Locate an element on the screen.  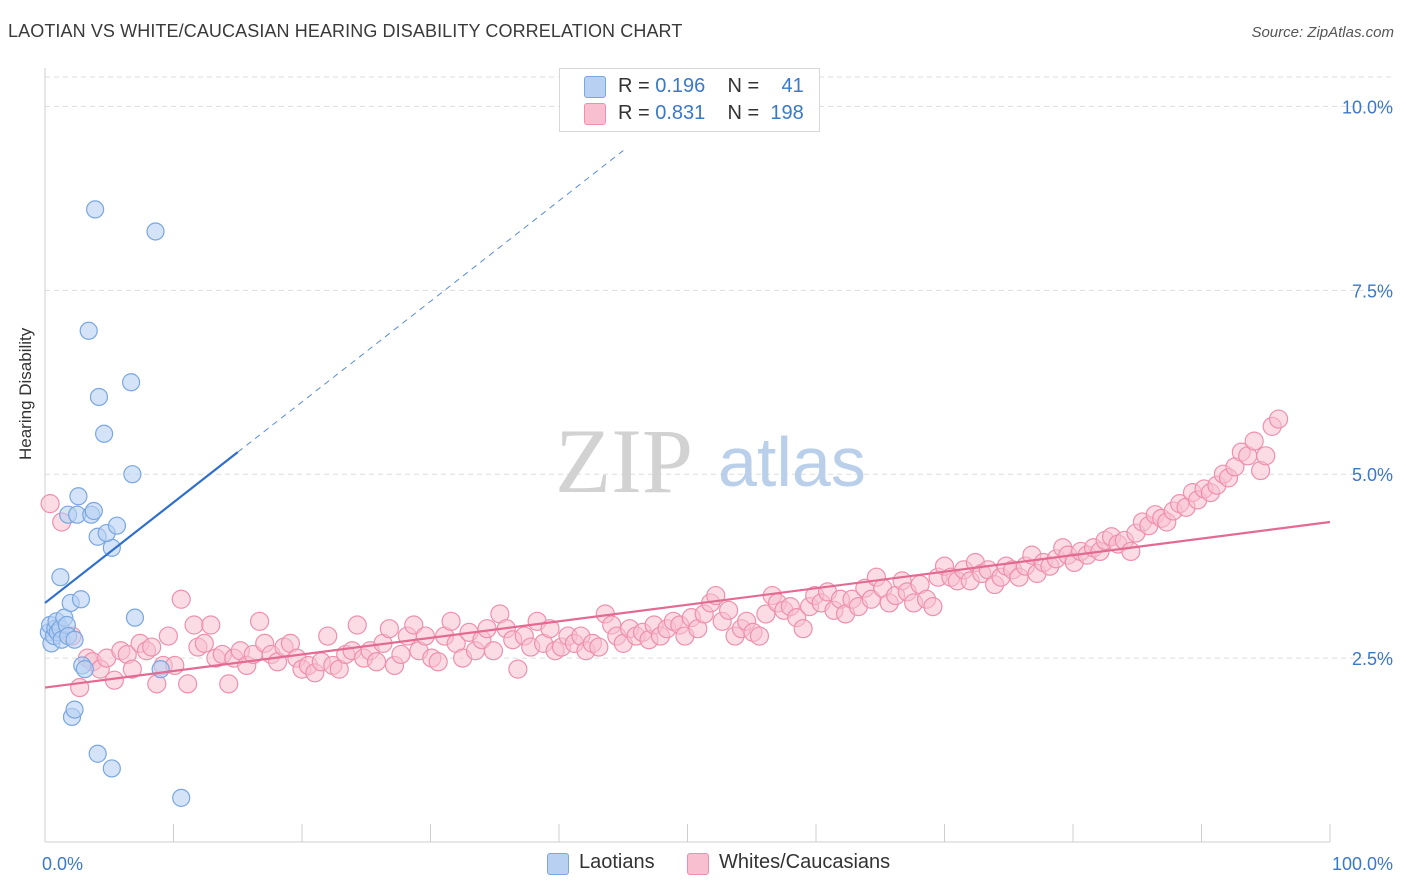
series-laotians is located at coordinates (115, 503).